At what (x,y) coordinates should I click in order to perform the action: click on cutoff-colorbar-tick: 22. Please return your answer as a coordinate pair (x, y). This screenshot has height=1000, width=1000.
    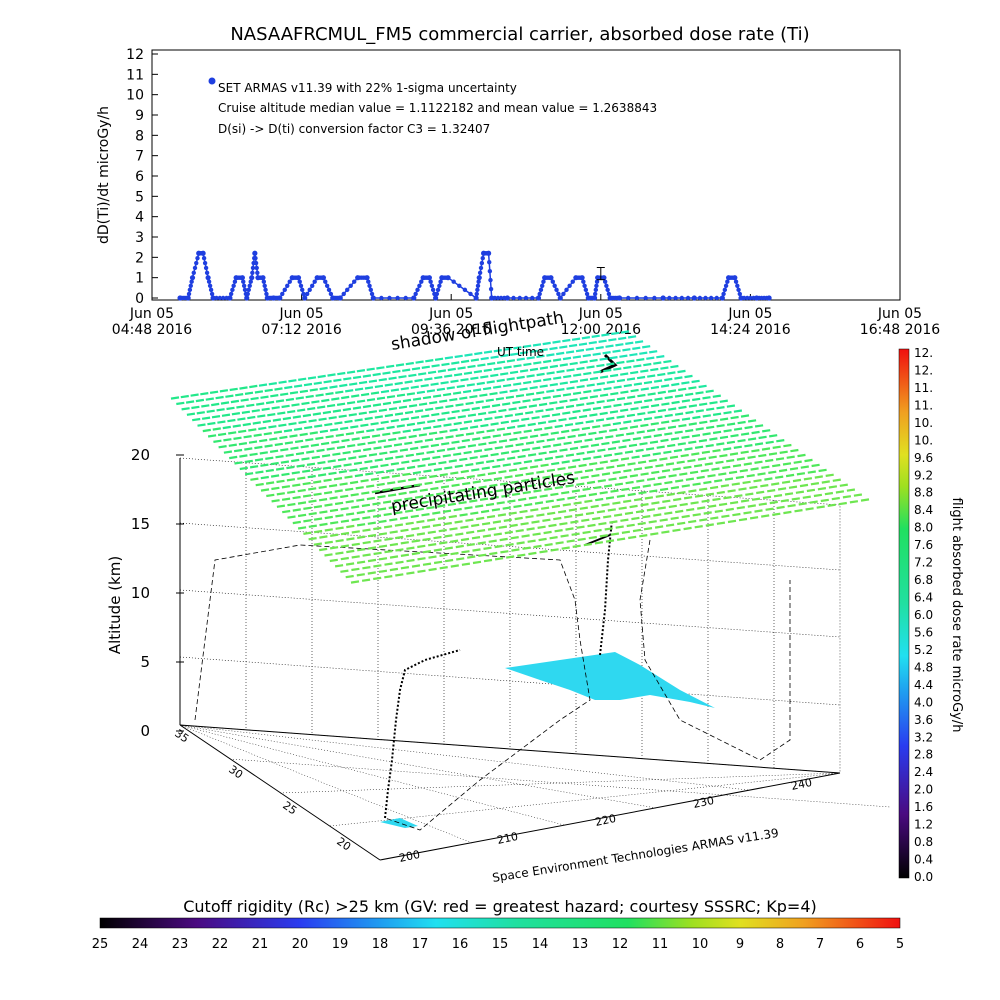
    Looking at the image, I should click on (220, 944).